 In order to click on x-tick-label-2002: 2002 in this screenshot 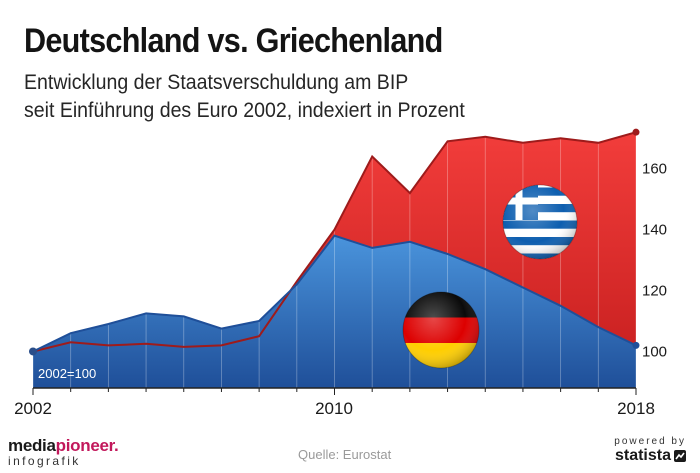, I will do `click(33, 408)`.